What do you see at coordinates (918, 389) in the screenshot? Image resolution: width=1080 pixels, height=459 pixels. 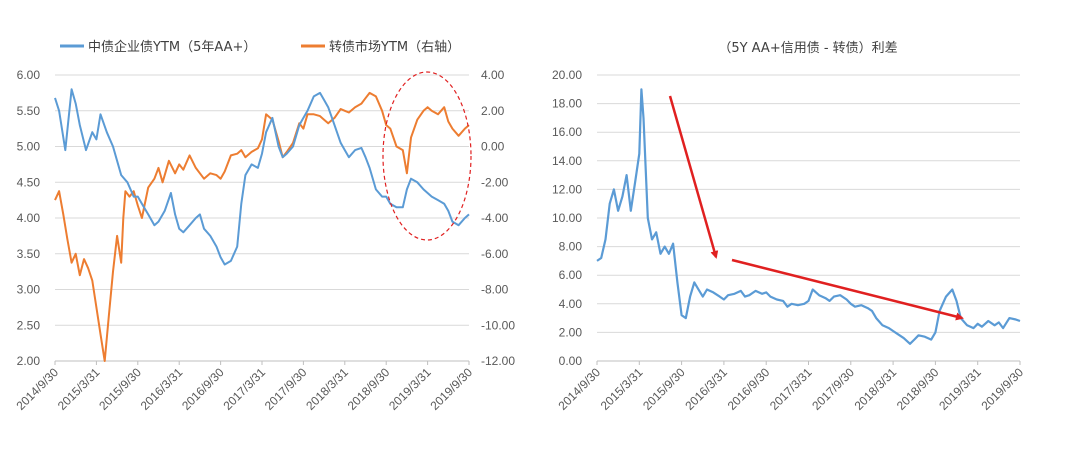 I see `right-x-tick-label: 2018/9/30` at bounding box center [918, 389].